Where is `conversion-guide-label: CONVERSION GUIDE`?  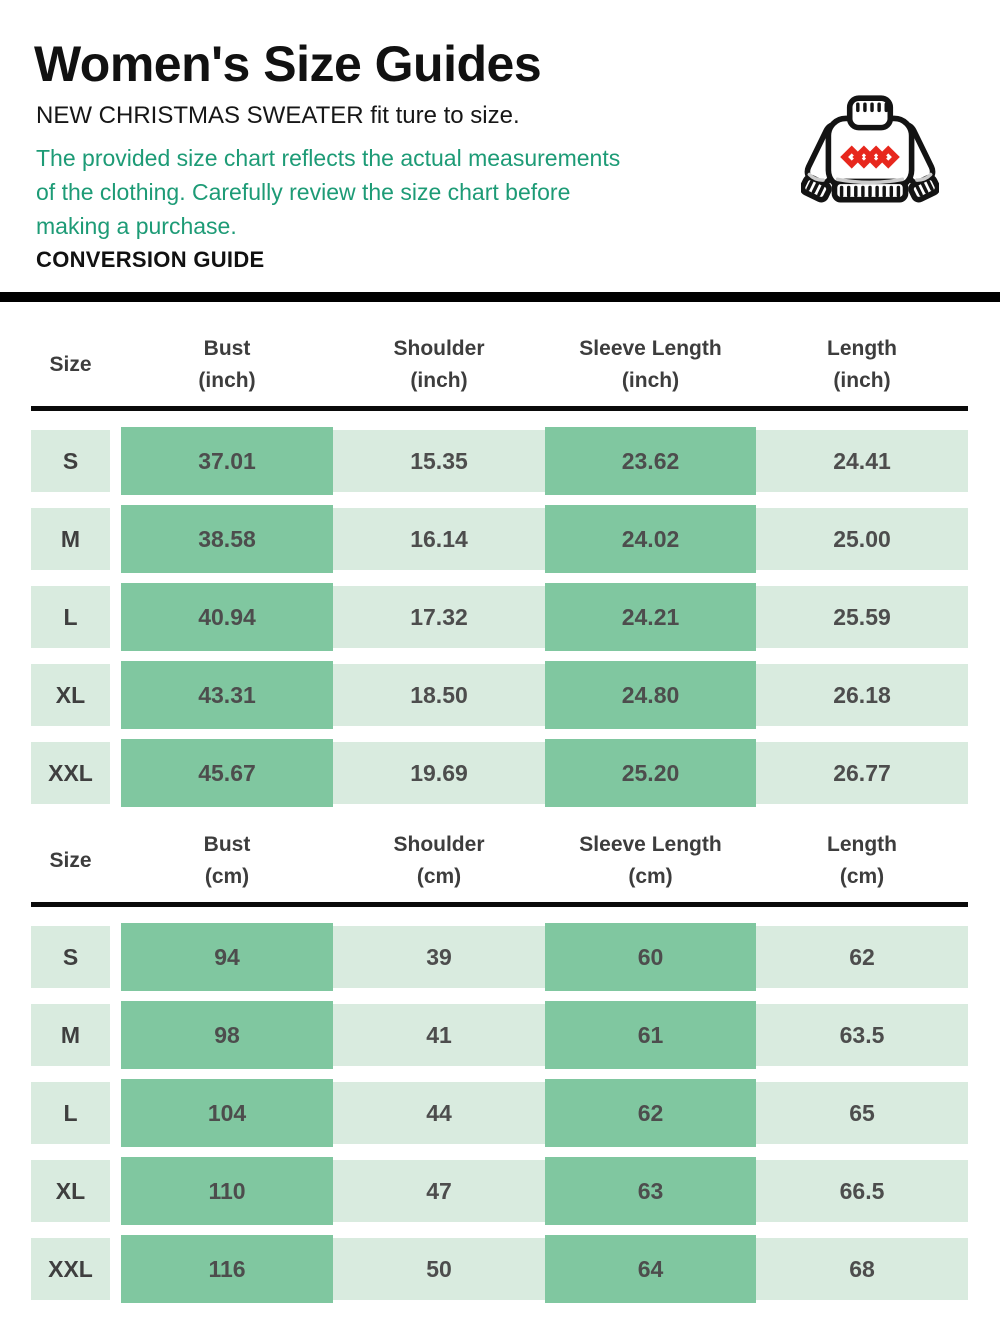
conversion-guide-label: CONVERSION GUIDE is located at coordinates (150, 259).